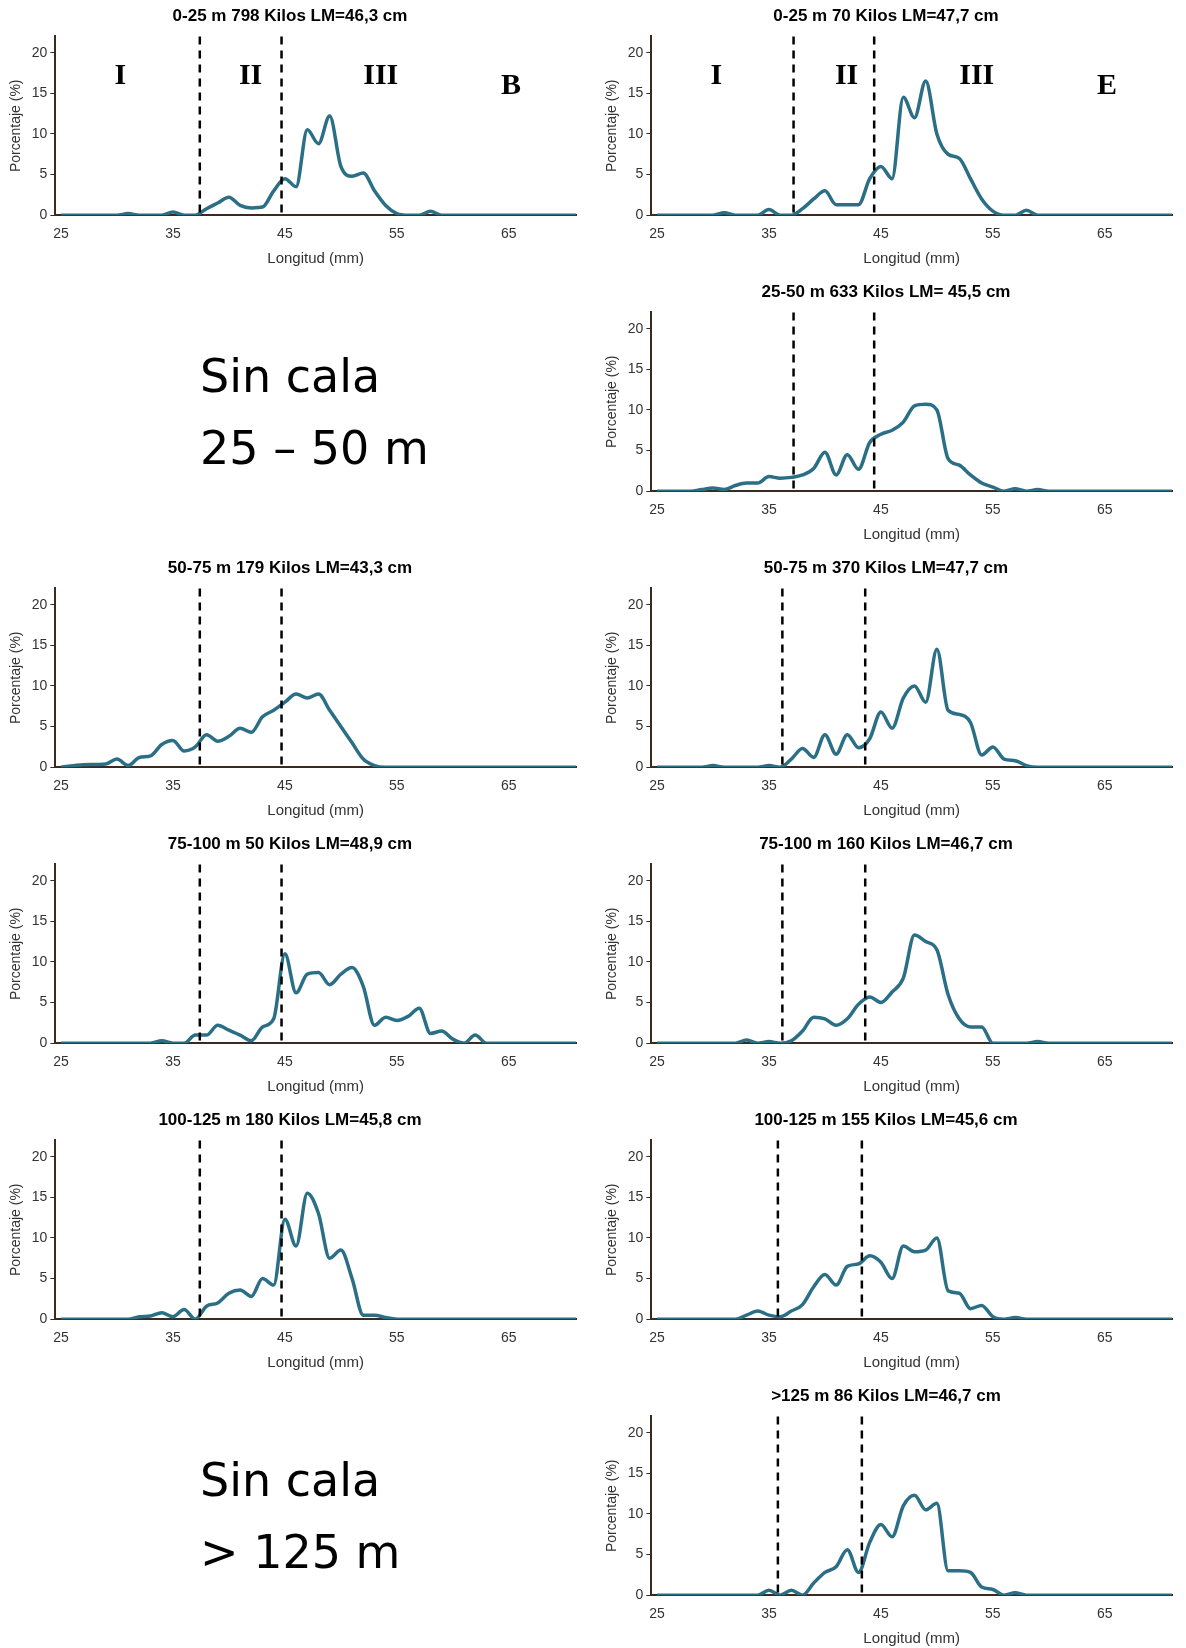 This screenshot has height=1648, width=1186. Describe the element at coordinates (886, 15) in the screenshot. I see `chart-title: 0-25 m 70 Kilos LM=47,7 cm` at that location.